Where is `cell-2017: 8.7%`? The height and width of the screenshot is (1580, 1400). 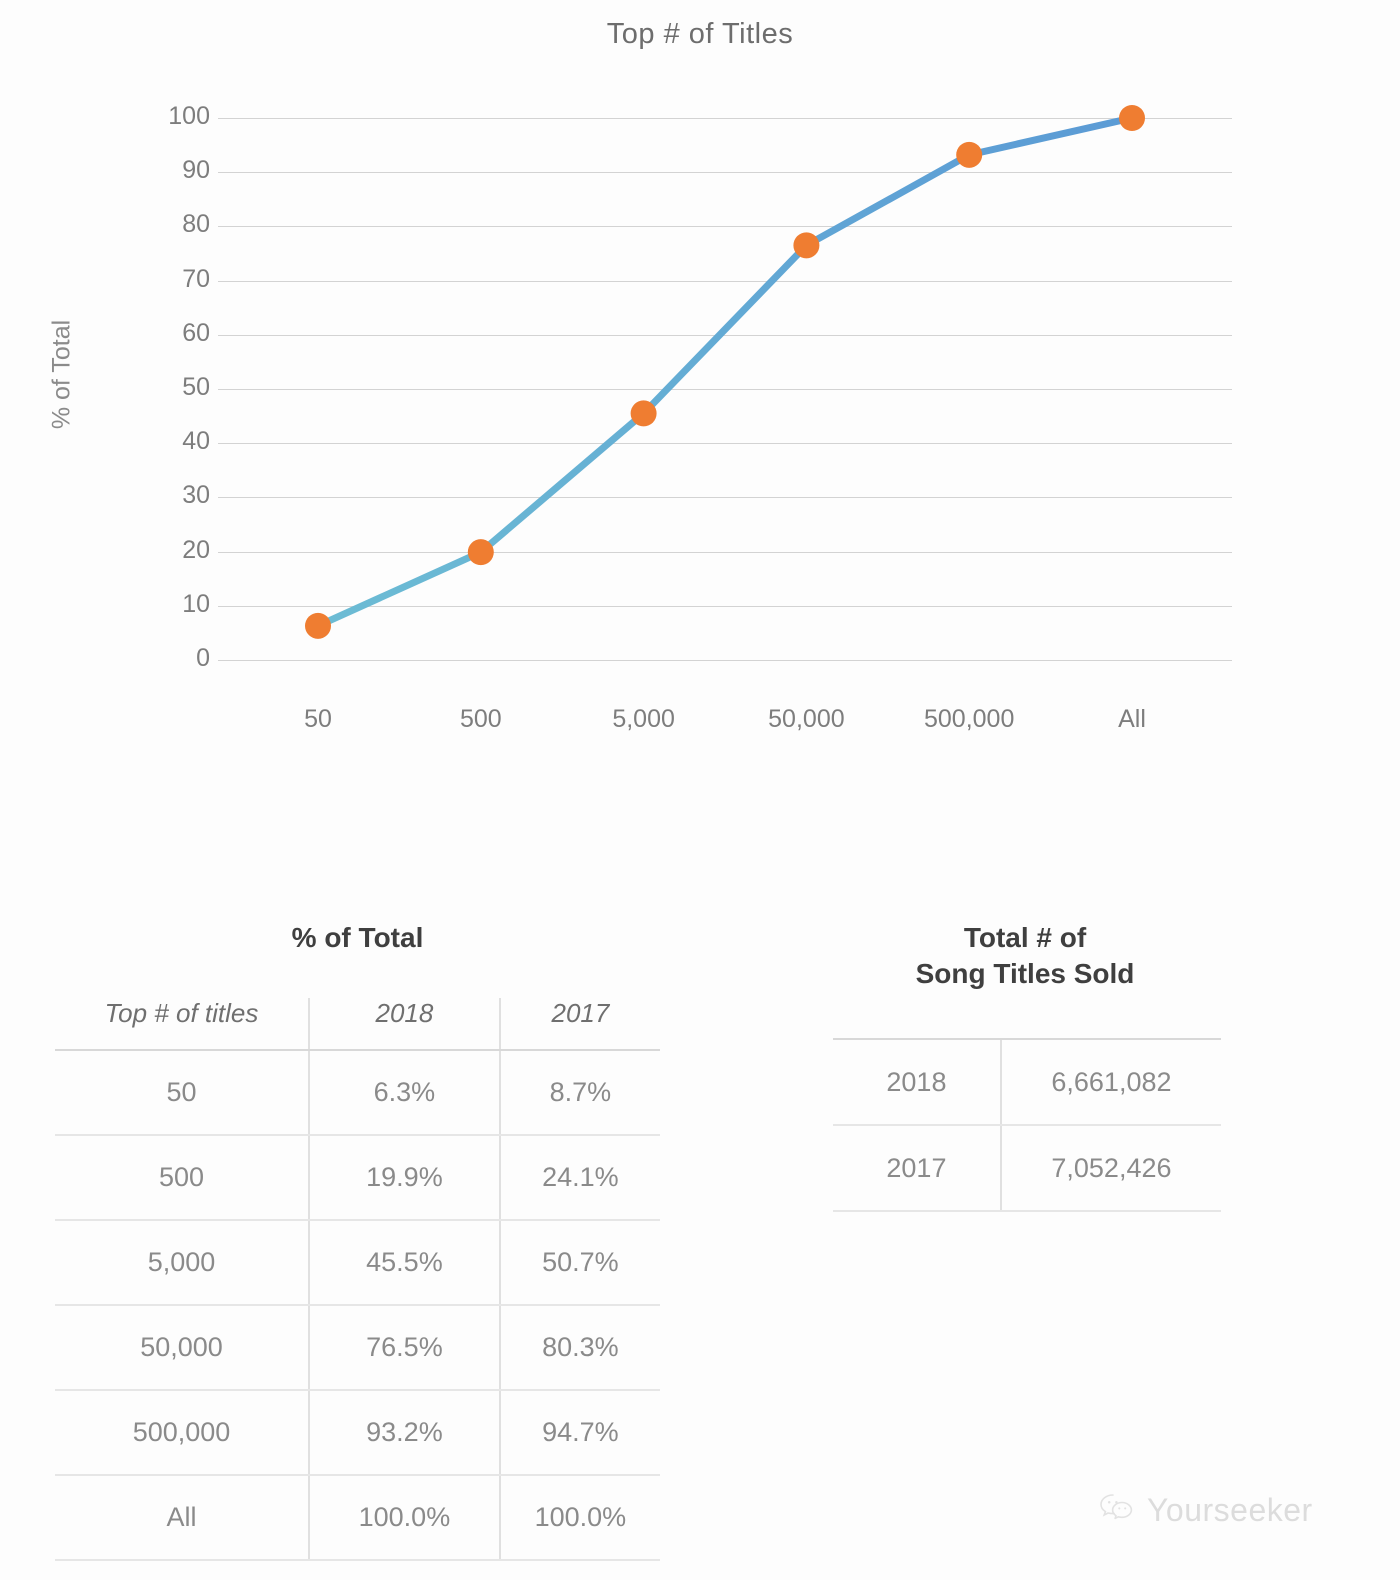 cell-2017: 8.7% is located at coordinates (579, 1093).